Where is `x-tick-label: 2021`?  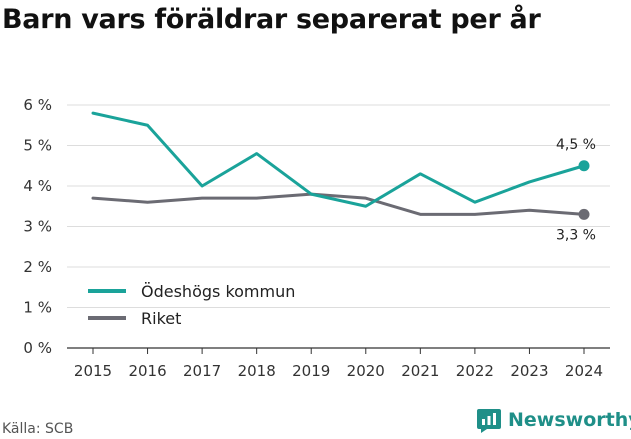 x-tick-label: 2021 is located at coordinates (420, 371).